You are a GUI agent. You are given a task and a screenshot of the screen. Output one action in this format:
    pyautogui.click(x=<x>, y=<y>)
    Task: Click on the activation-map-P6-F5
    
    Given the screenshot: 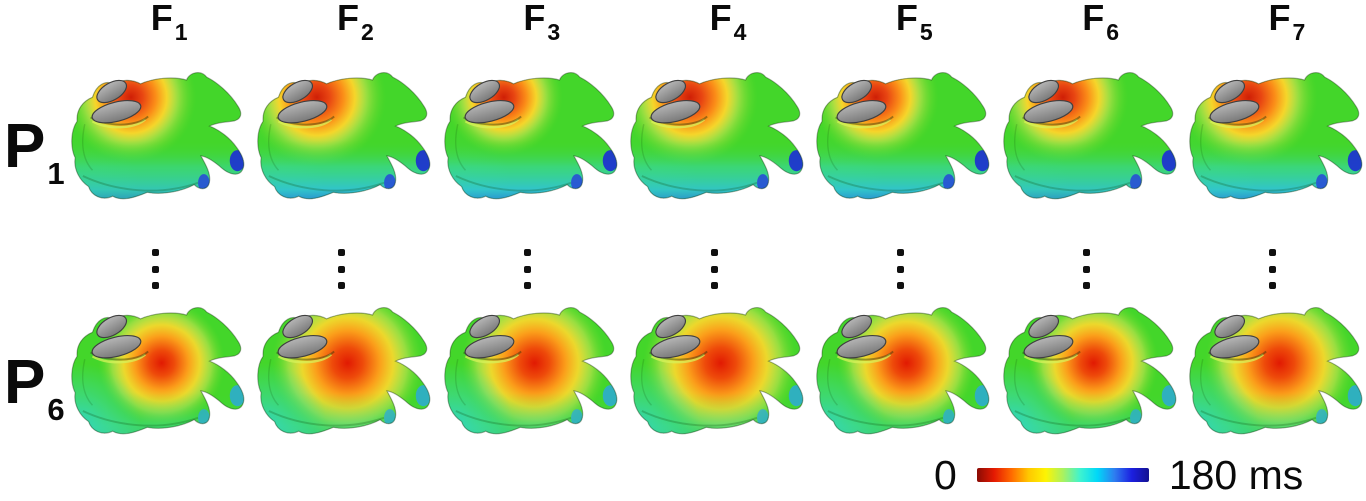 What is the action you would take?
    pyautogui.click(x=897, y=375)
    